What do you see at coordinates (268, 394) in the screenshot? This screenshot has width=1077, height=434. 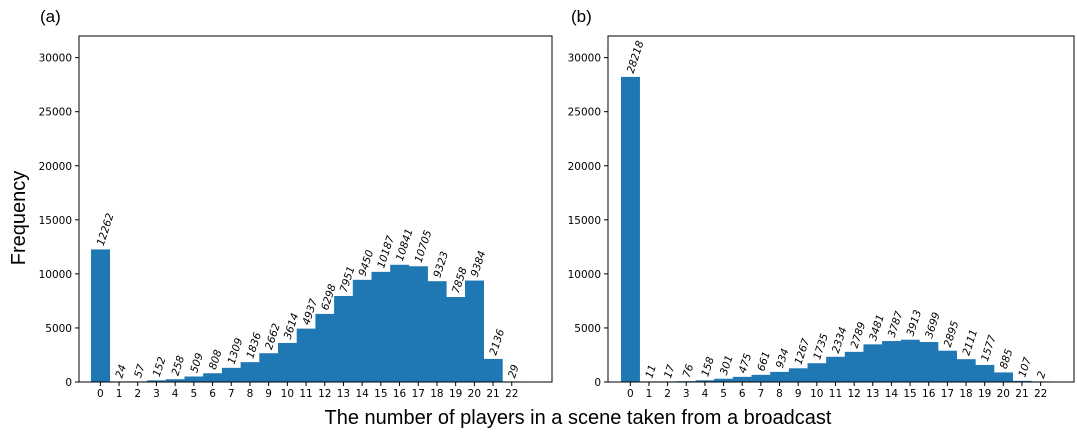 I see `x-tick-label: 9` at bounding box center [268, 394].